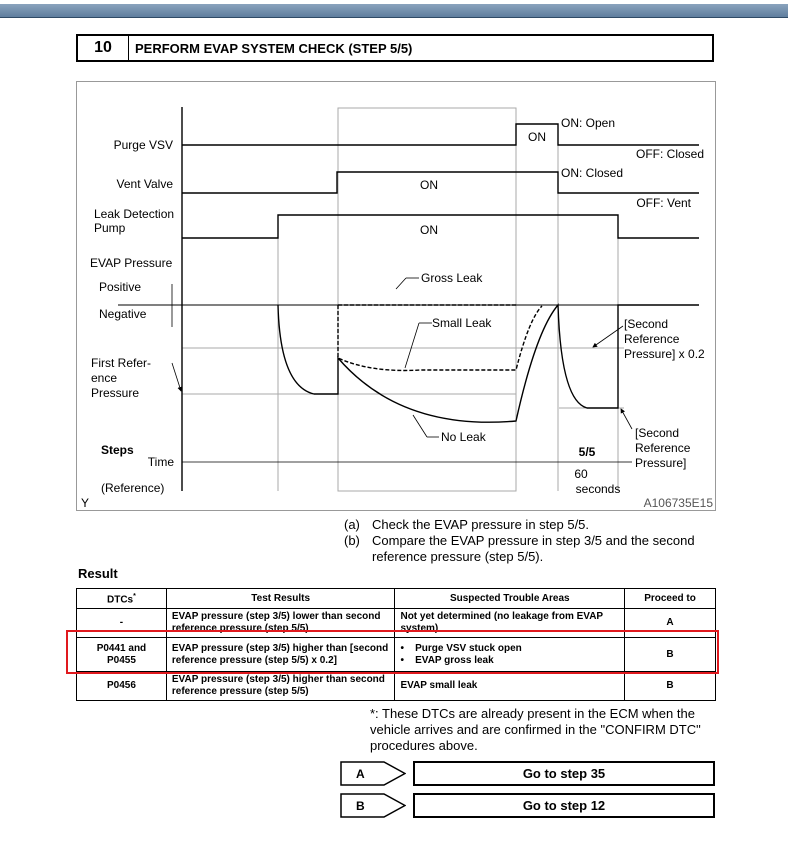 This screenshot has height=854, width=788. What do you see at coordinates (588, 123) in the screenshot?
I see `on-open-label: ON: Open` at bounding box center [588, 123].